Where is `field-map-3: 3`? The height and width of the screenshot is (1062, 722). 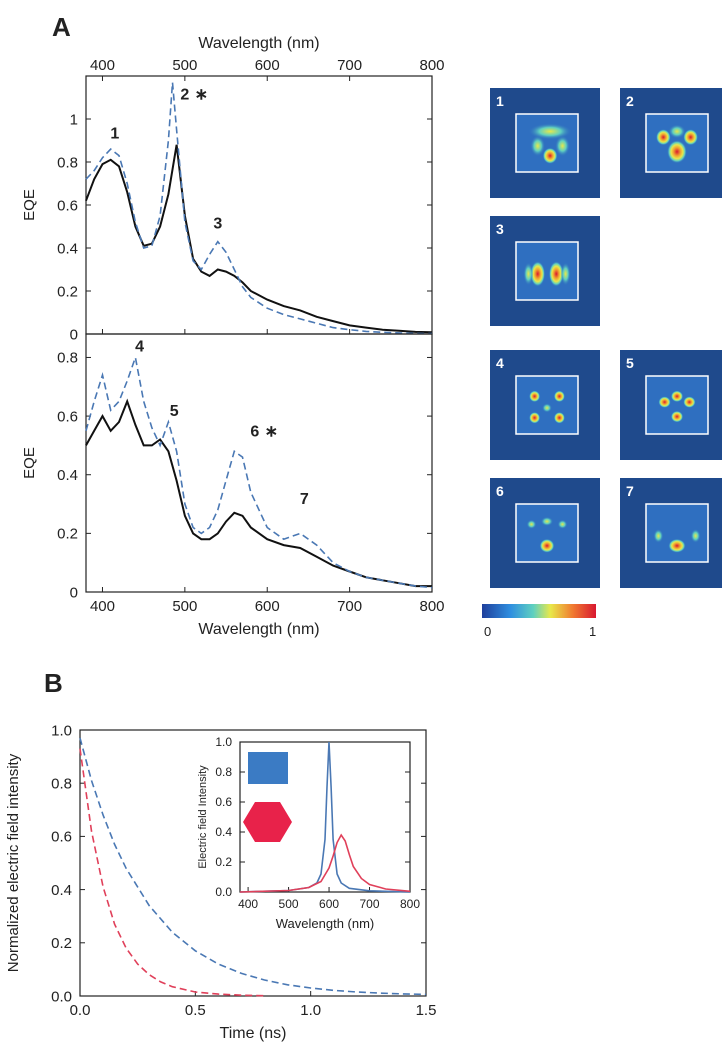 field-map-3: 3 is located at coordinates (545, 271).